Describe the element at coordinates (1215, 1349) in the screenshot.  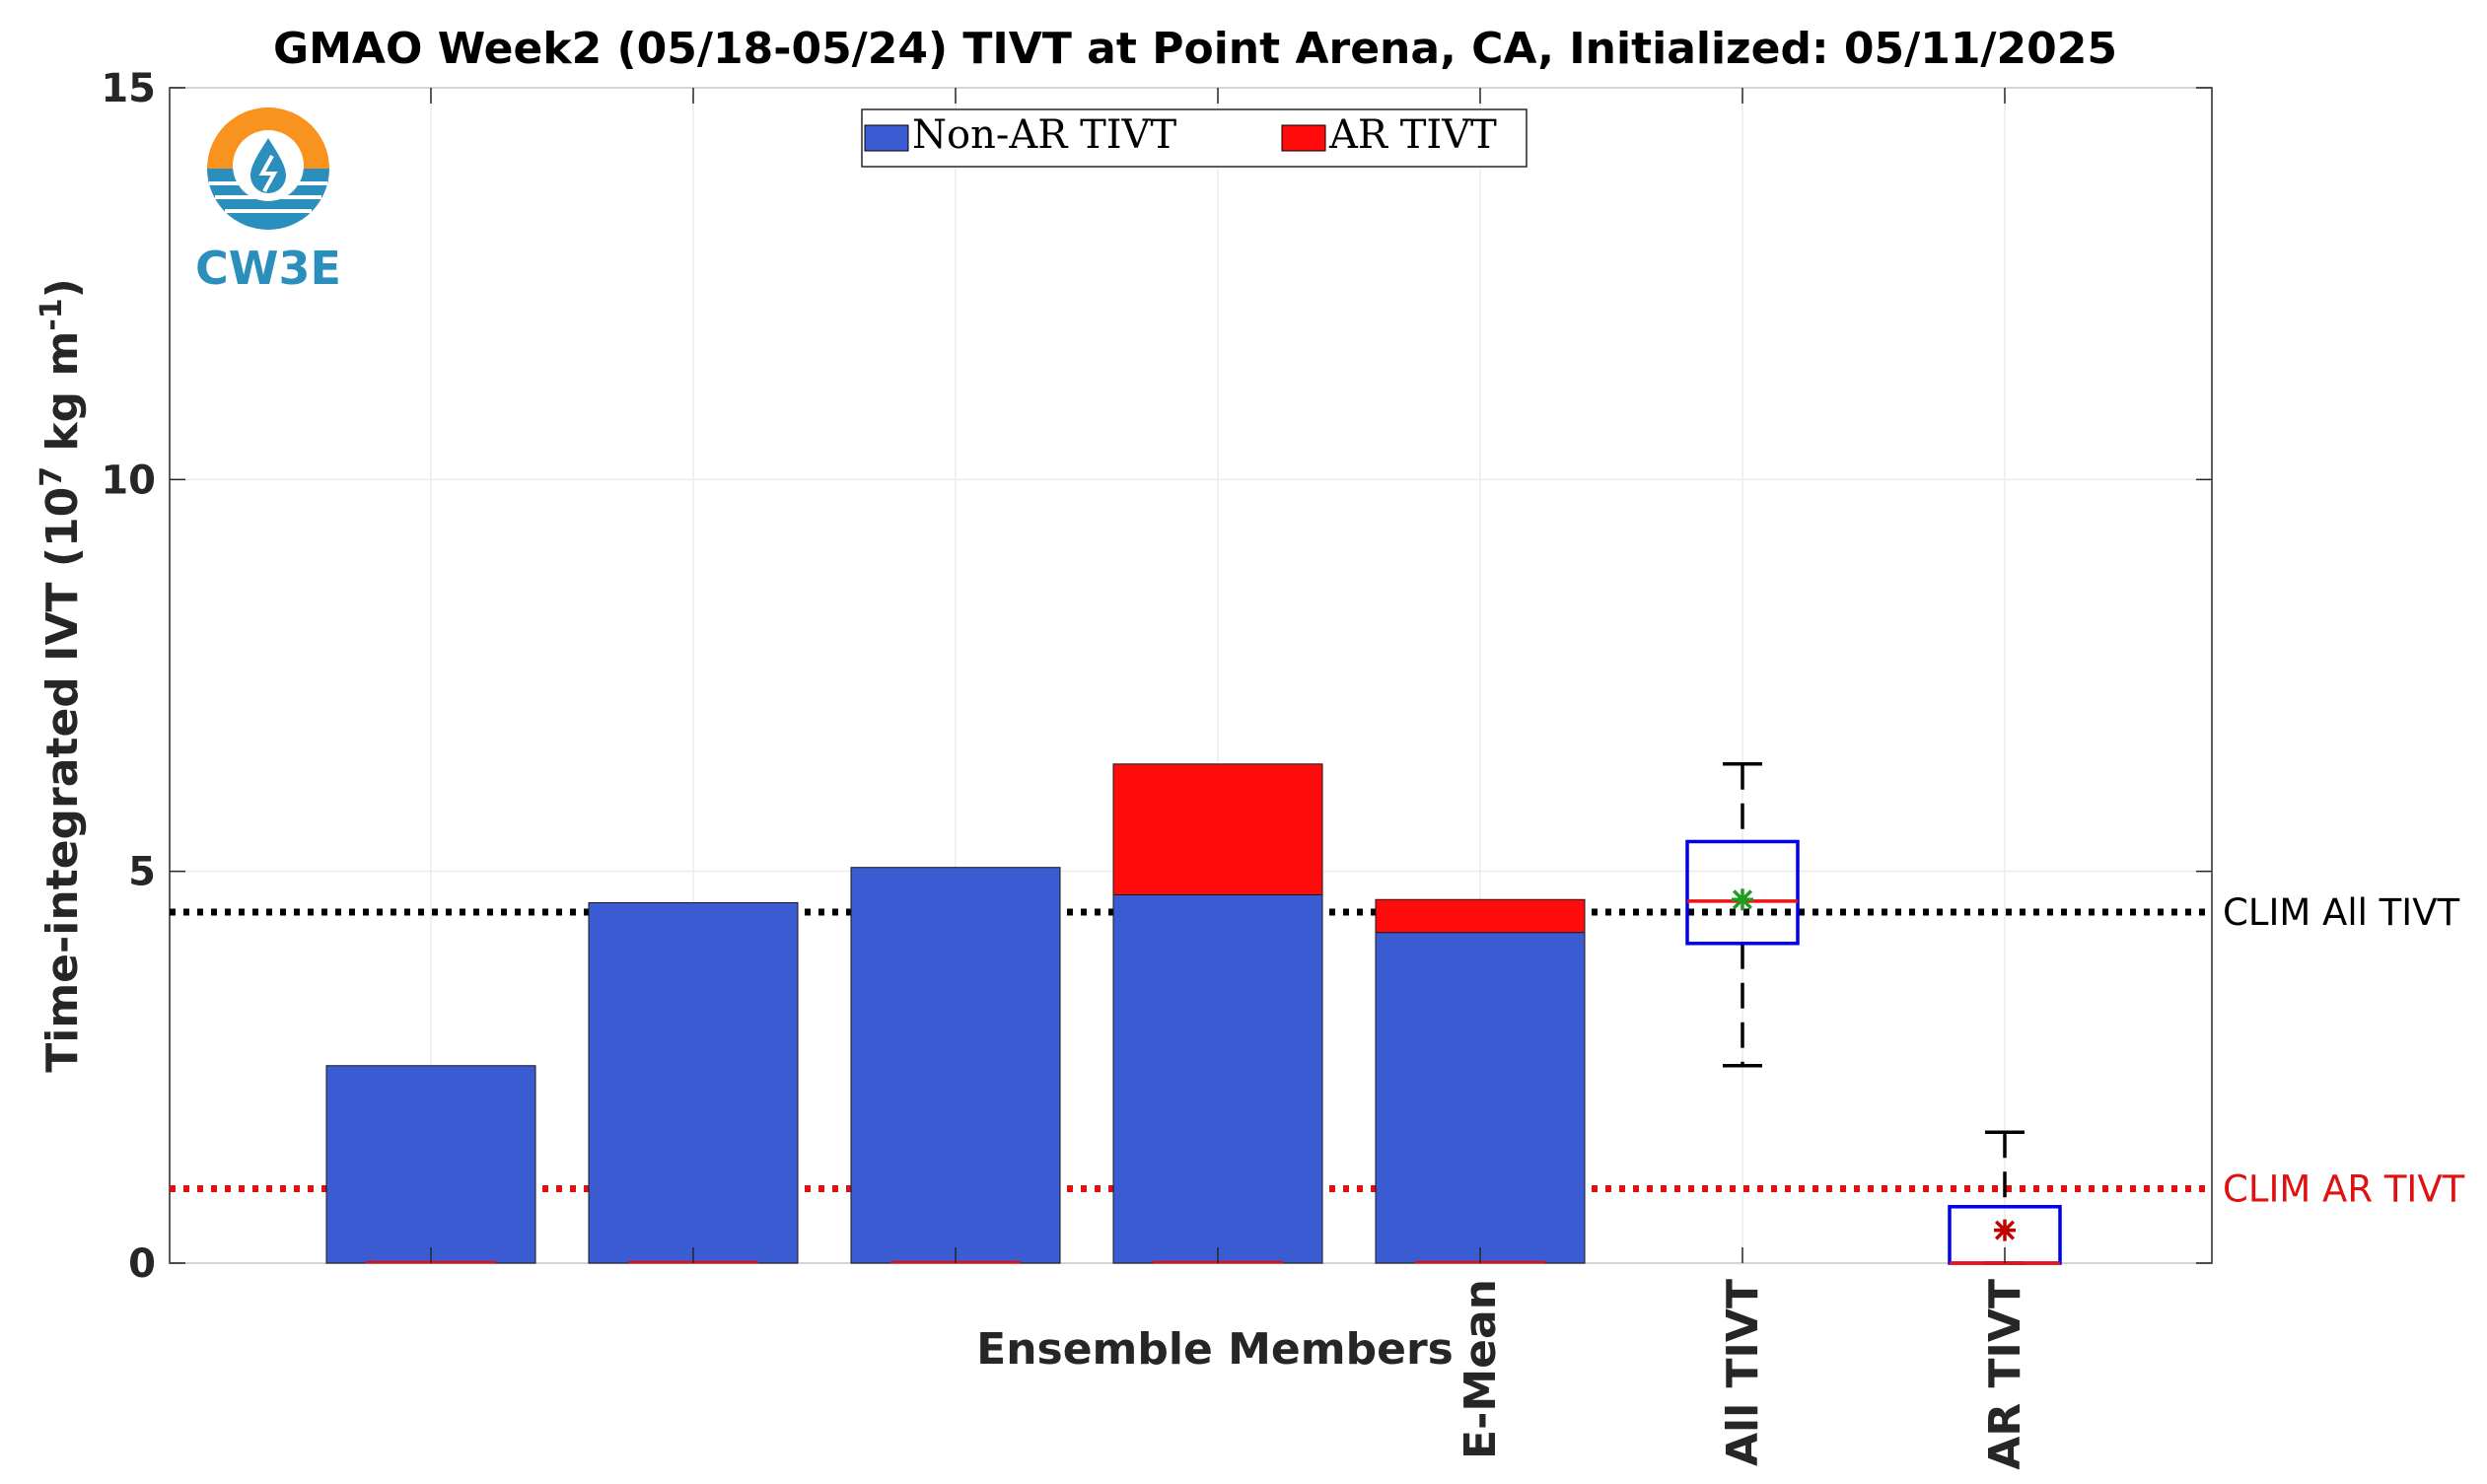
I see `x-axis-label: Ensemble Members` at that location.